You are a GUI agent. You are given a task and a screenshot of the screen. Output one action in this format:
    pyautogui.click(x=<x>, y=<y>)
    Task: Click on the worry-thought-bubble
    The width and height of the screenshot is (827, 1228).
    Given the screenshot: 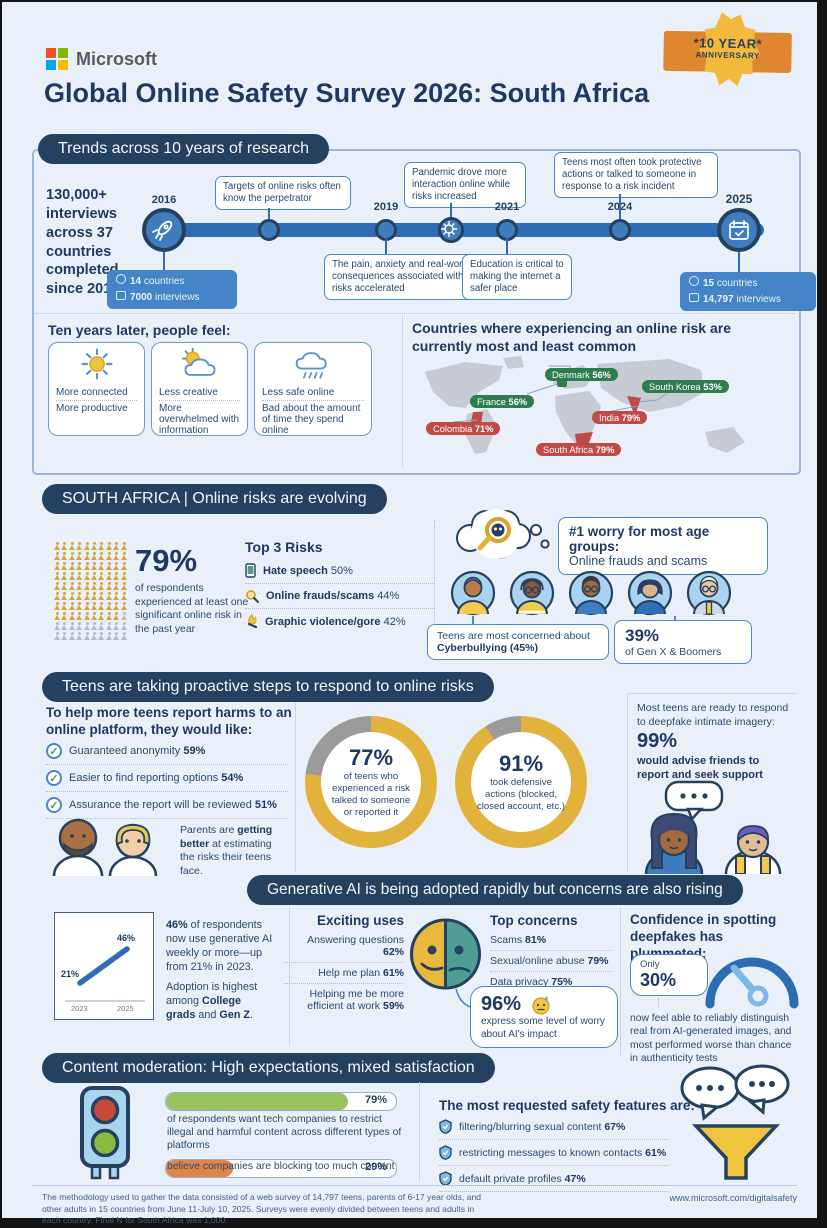 What is the action you would take?
    pyautogui.click(x=503, y=534)
    